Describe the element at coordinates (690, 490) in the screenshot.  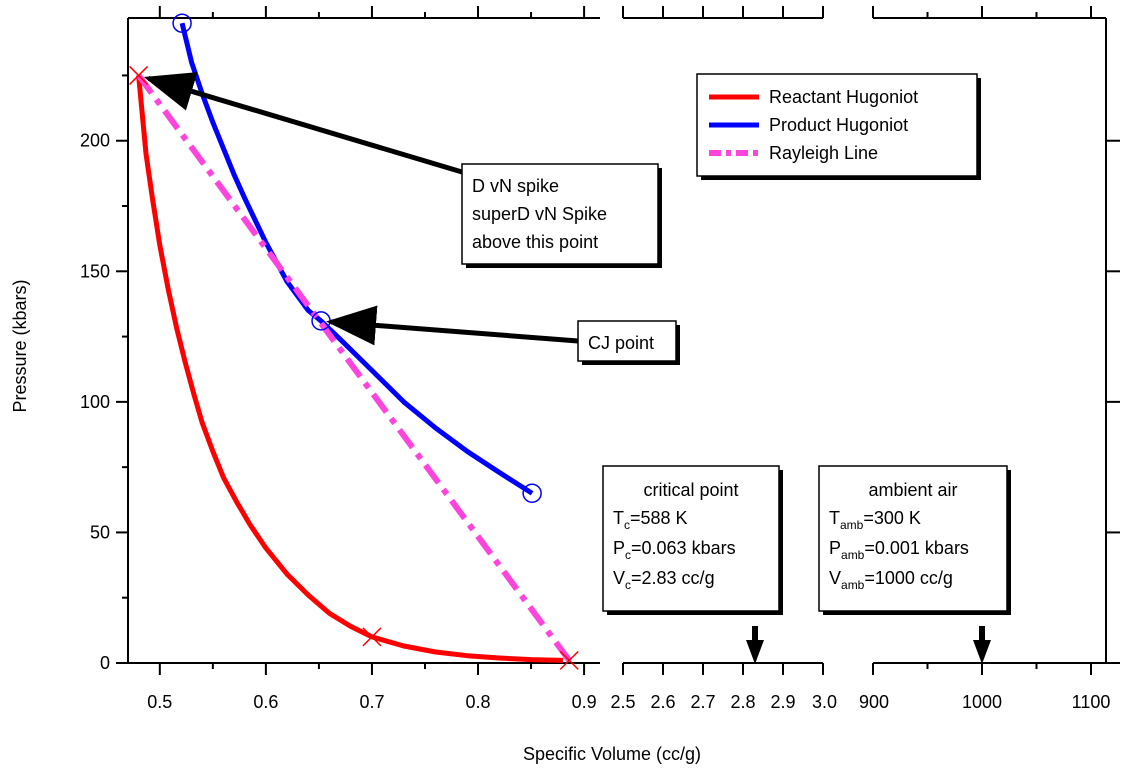
I see `info-box-title: critical point` at that location.